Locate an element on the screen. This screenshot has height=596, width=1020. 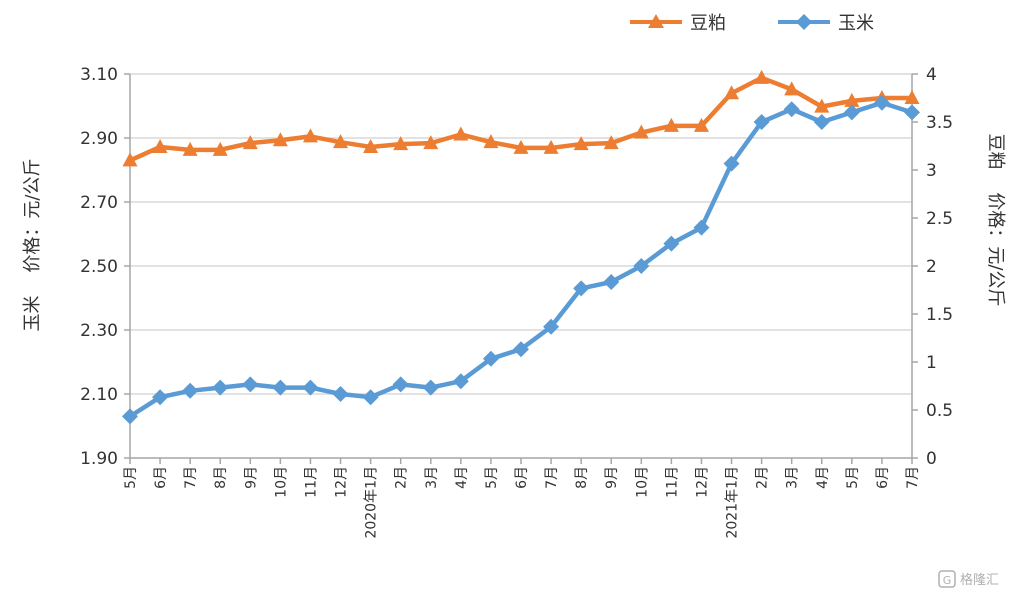
triangle-marker-icon is located at coordinates (656, 21).